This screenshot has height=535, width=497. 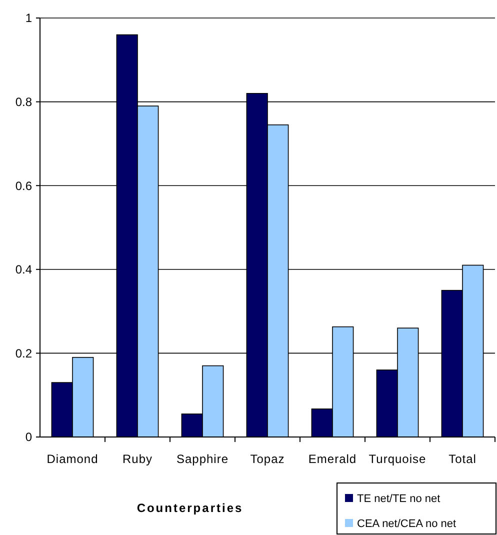 I want to click on x-tick-label: Emerald, so click(x=332, y=459).